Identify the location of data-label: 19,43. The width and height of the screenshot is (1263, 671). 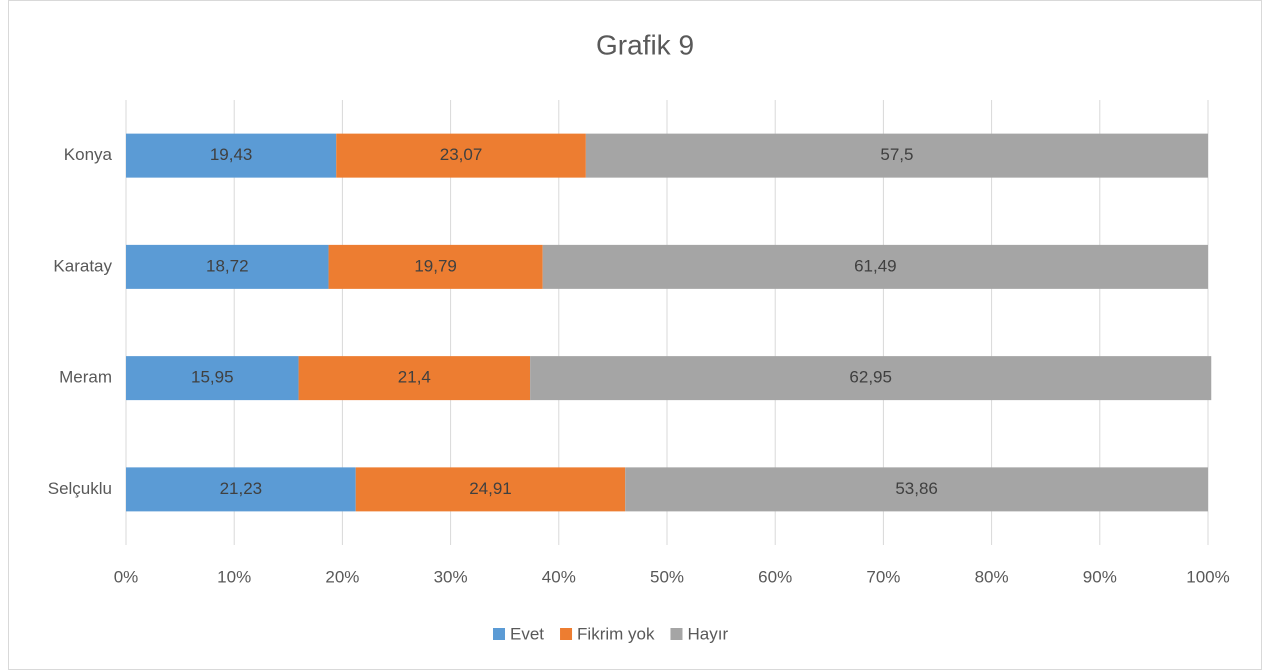
(231, 154).